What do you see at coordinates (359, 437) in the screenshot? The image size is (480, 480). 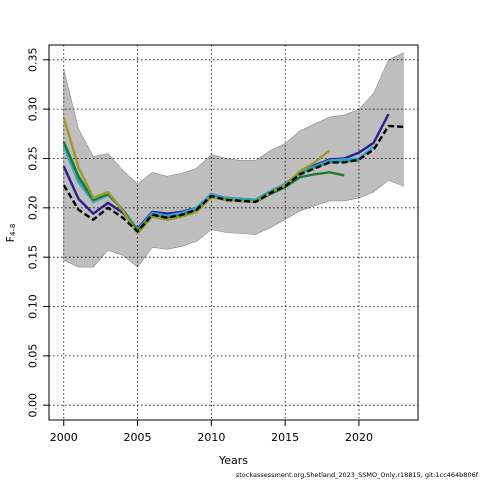 I see `x-tick-label: 2020` at bounding box center [359, 437].